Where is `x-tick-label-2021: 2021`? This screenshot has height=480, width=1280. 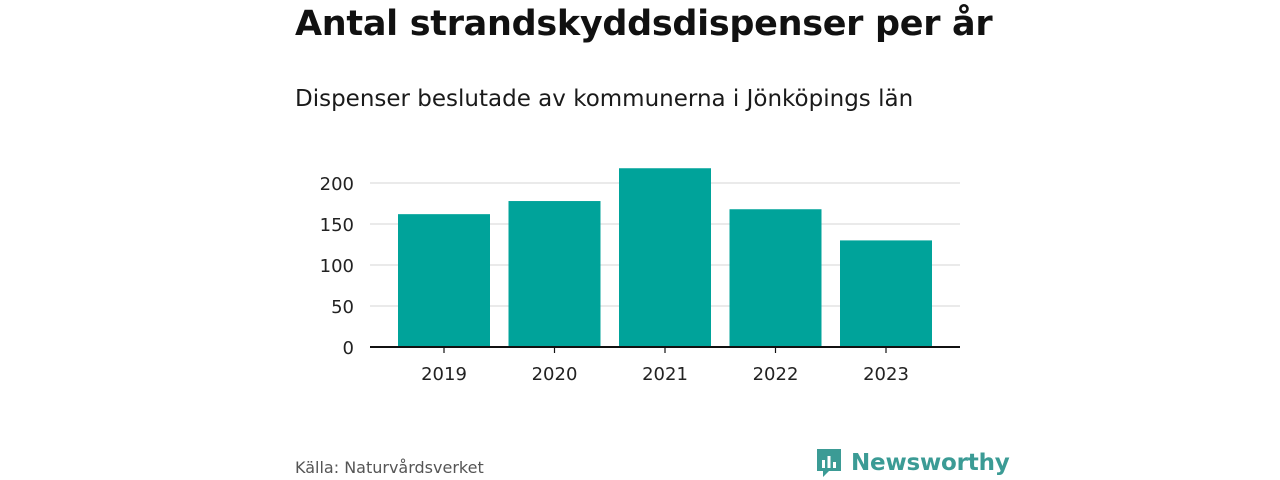
x-tick-label-2021: 2021 is located at coordinates (665, 374).